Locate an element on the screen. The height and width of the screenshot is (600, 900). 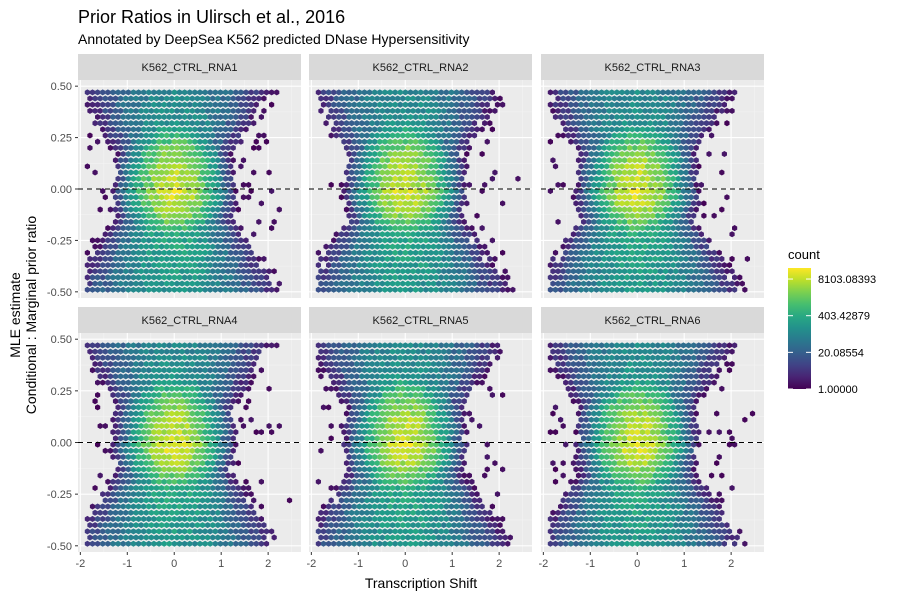
hexbin-layer is located at coordinates (183, 191).